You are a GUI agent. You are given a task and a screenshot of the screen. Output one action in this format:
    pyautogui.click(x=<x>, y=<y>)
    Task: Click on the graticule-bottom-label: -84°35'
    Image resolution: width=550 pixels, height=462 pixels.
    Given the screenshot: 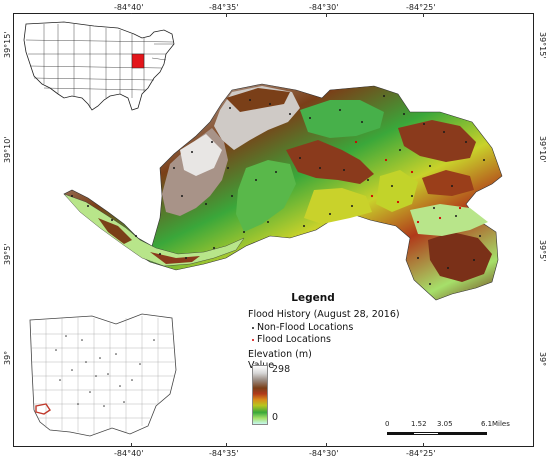 What is the action you would take?
    pyautogui.click(x=224, y=453)
    